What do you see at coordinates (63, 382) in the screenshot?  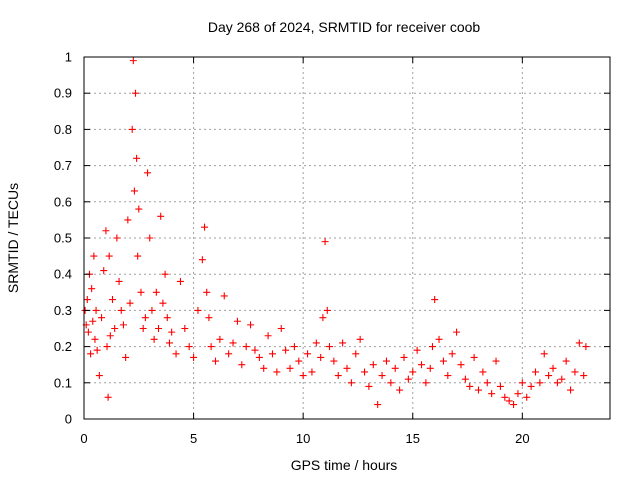 I see `y-tick-label: 0.1` at bounding box center [63, 382].